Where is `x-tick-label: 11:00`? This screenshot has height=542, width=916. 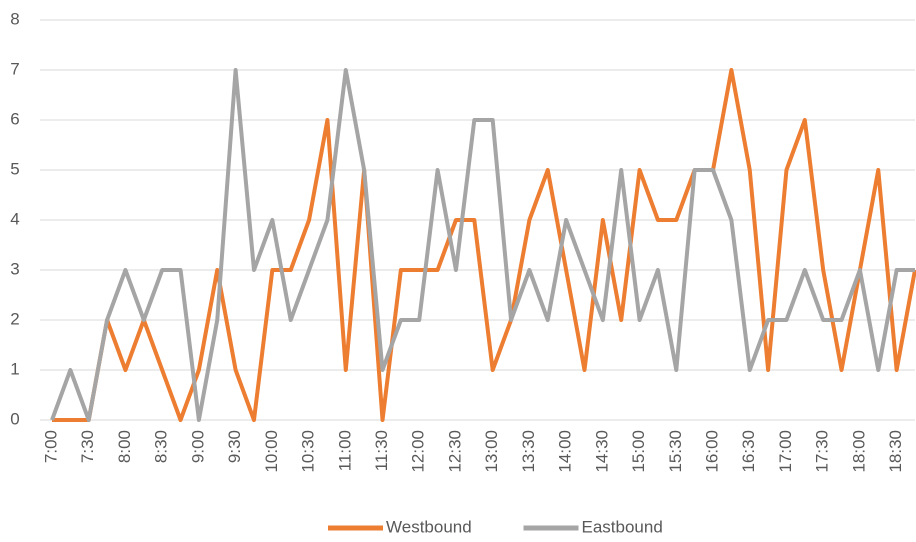
x-tick-label: 11:00 is located at coordinates (344, 450).